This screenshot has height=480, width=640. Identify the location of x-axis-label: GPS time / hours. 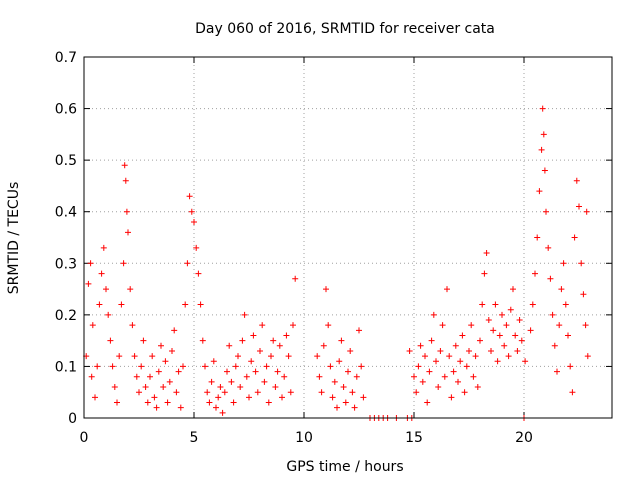
(344, 467).